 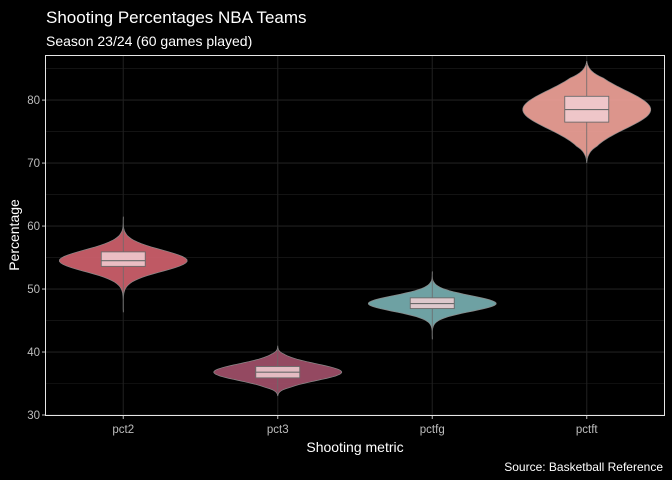 What do you see at coordinates (587, 430) in the screenshot?
I see `x-tick-label-pctft: pctft` at bounding box center [587, 430].